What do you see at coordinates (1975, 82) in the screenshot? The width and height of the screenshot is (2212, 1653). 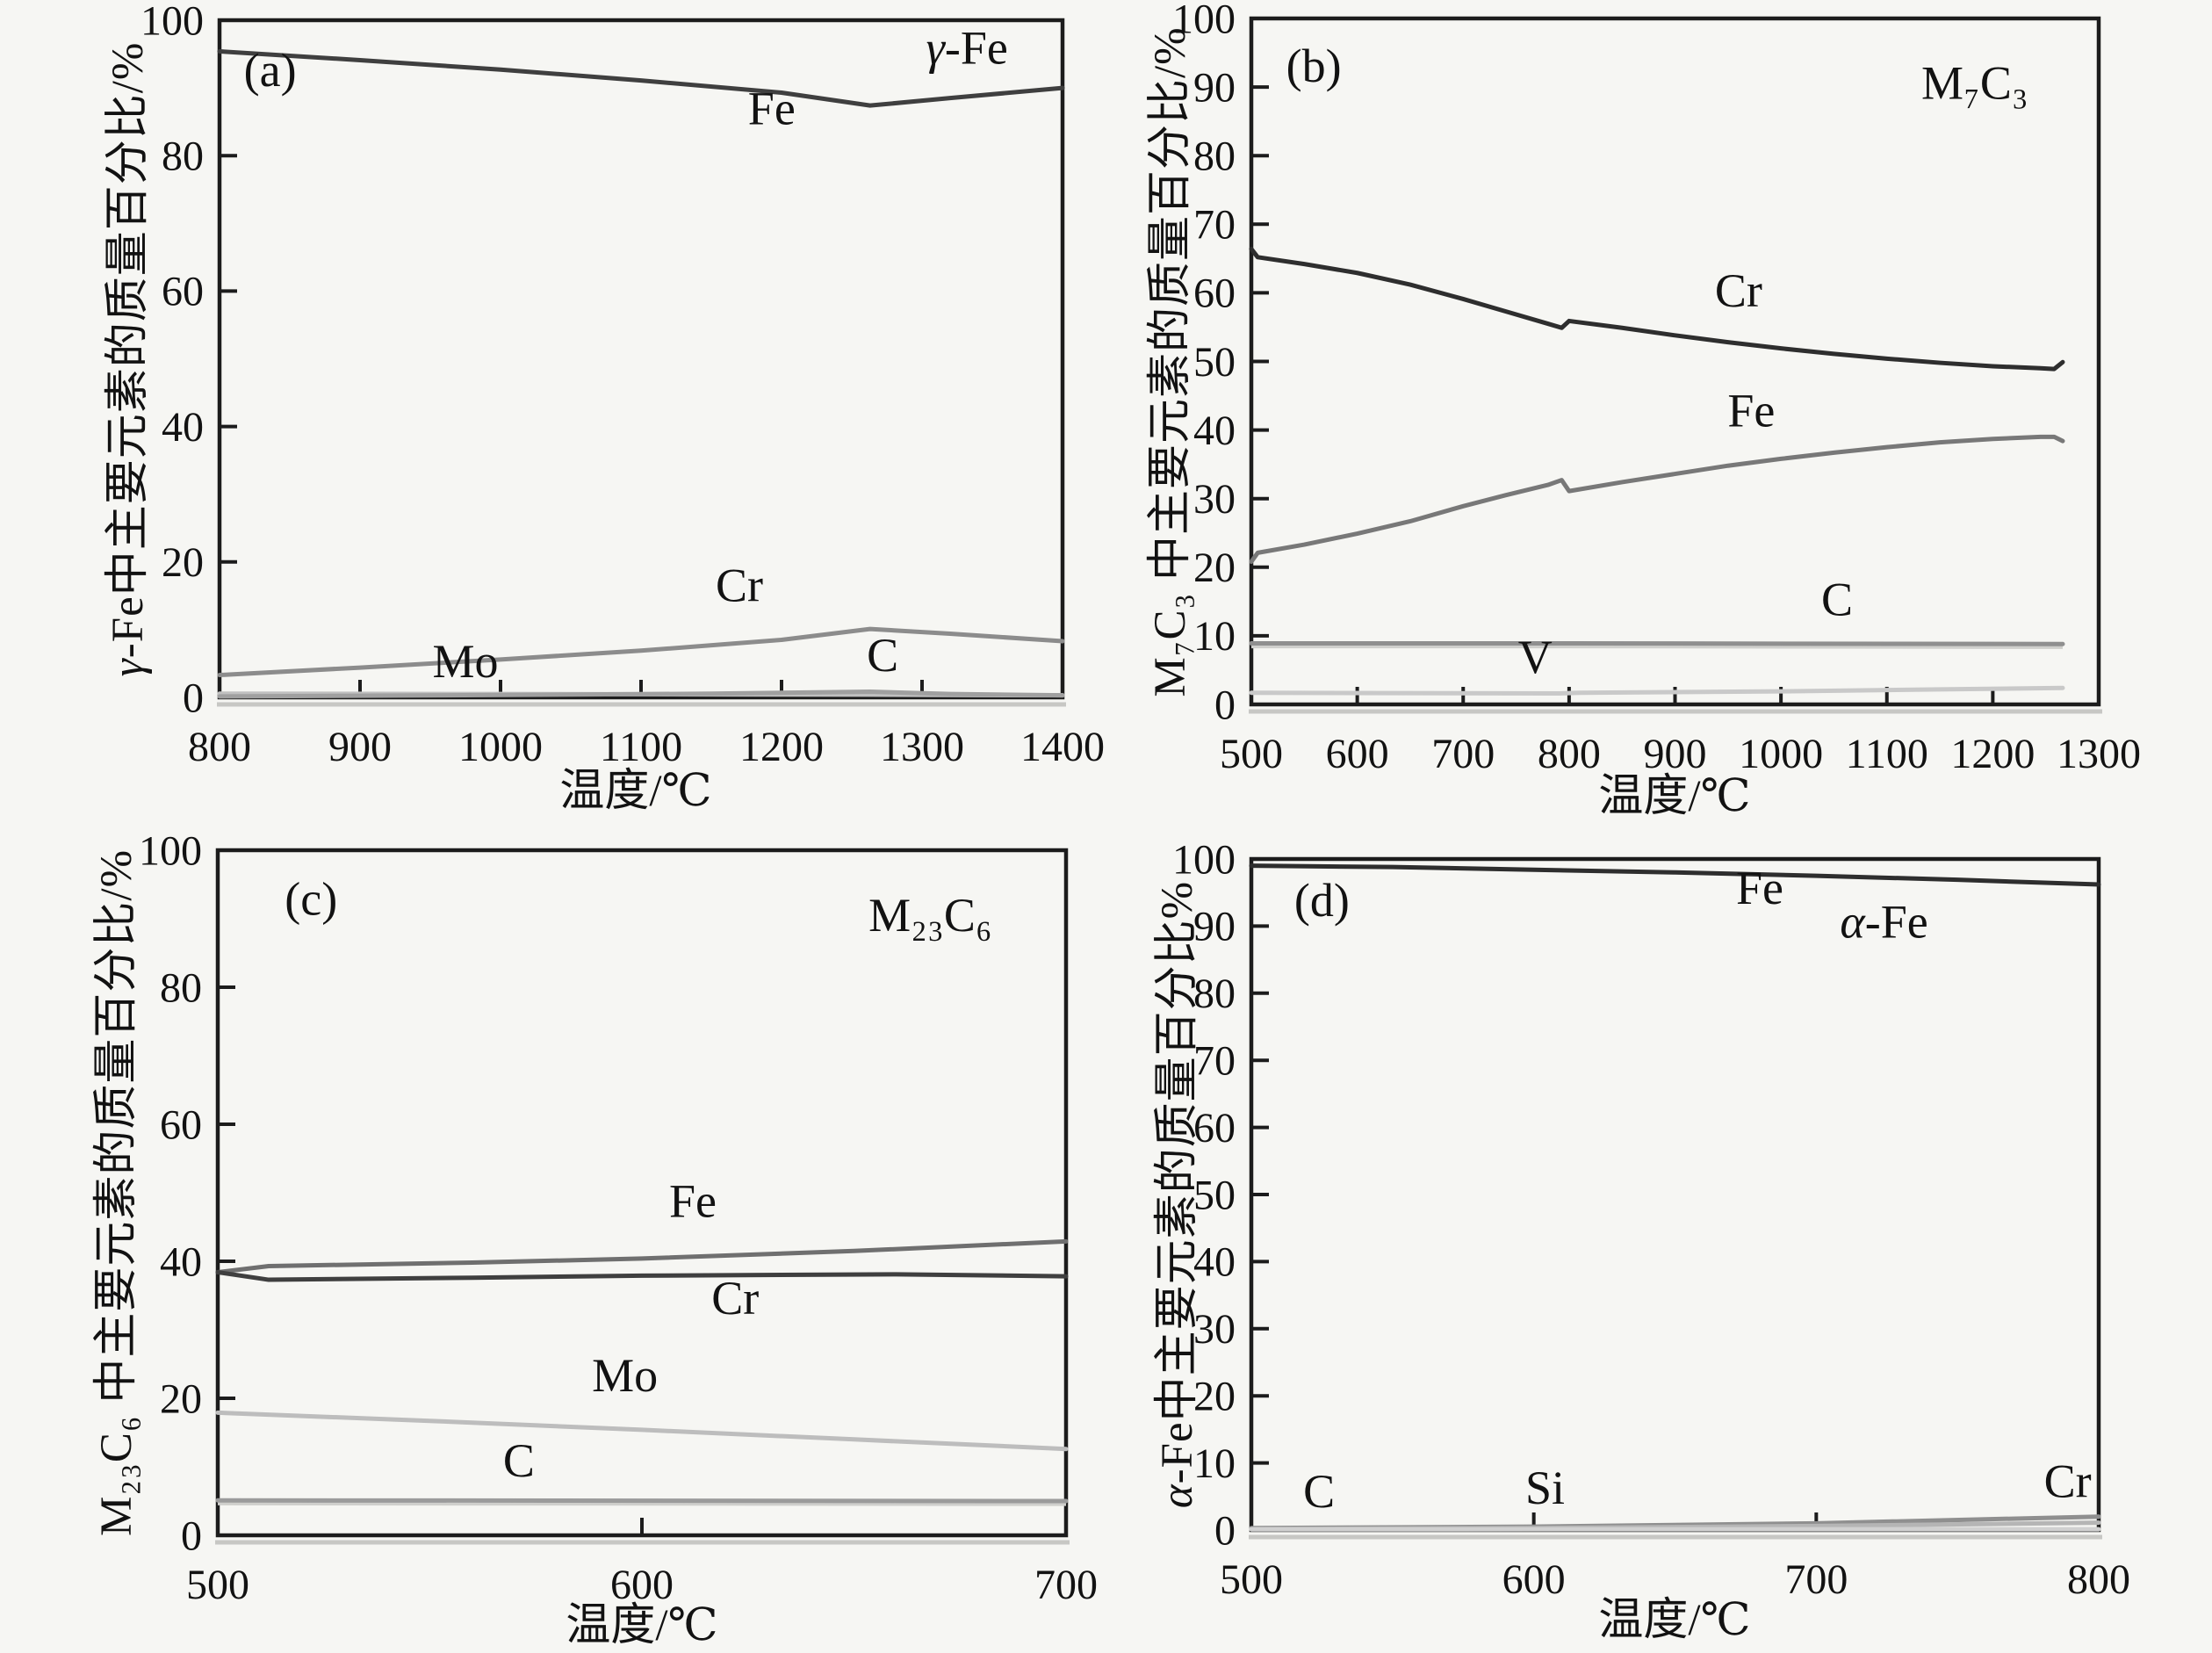 I see `phase-name-label: M₇C₃` at bounding box center [1975, 82].